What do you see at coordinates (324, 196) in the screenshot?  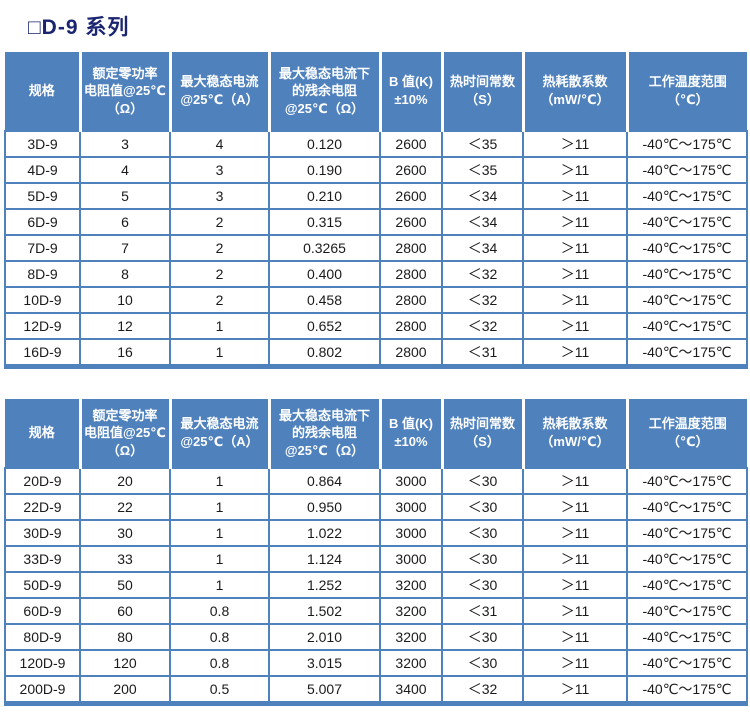 I see `table-cell: 0.210` at bounding box center [324, 196].